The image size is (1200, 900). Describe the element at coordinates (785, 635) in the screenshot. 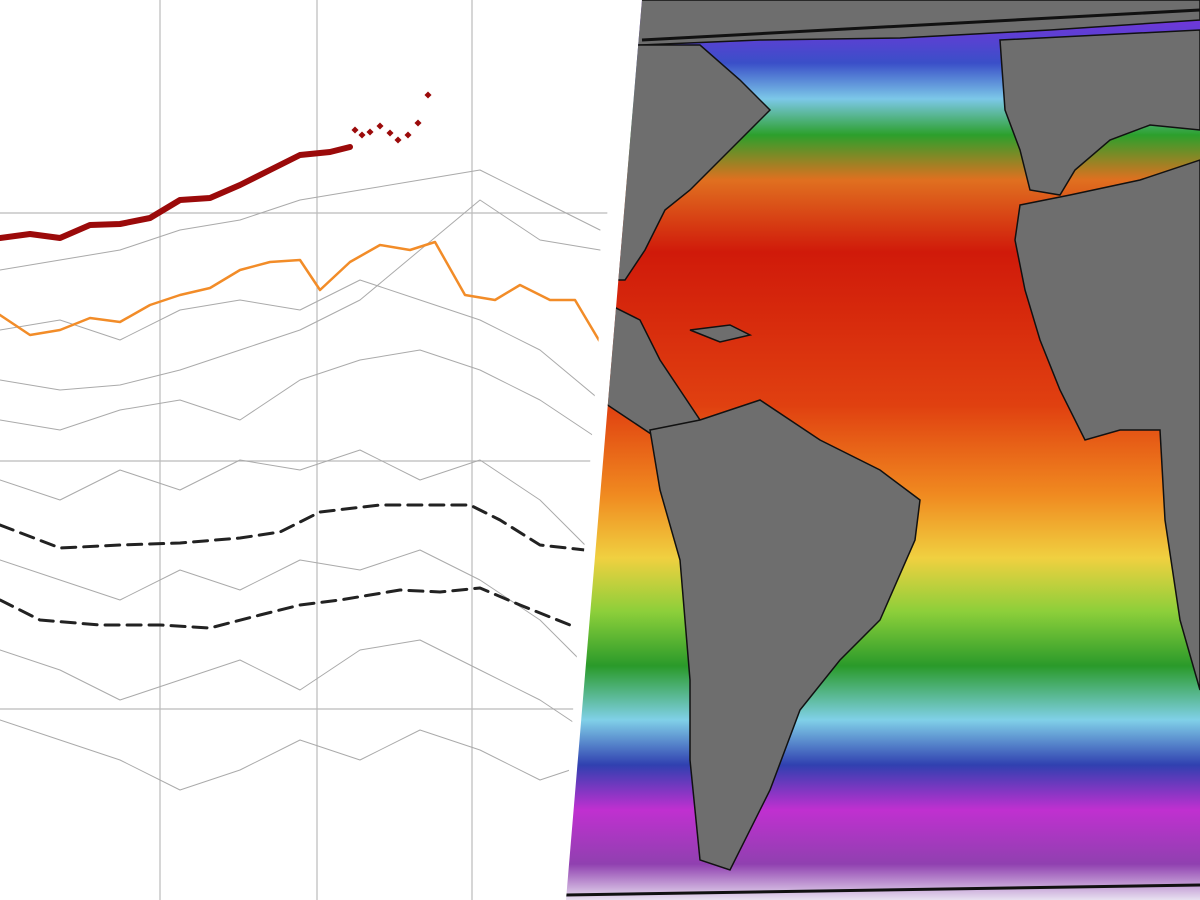

I see `south-america` at that location.